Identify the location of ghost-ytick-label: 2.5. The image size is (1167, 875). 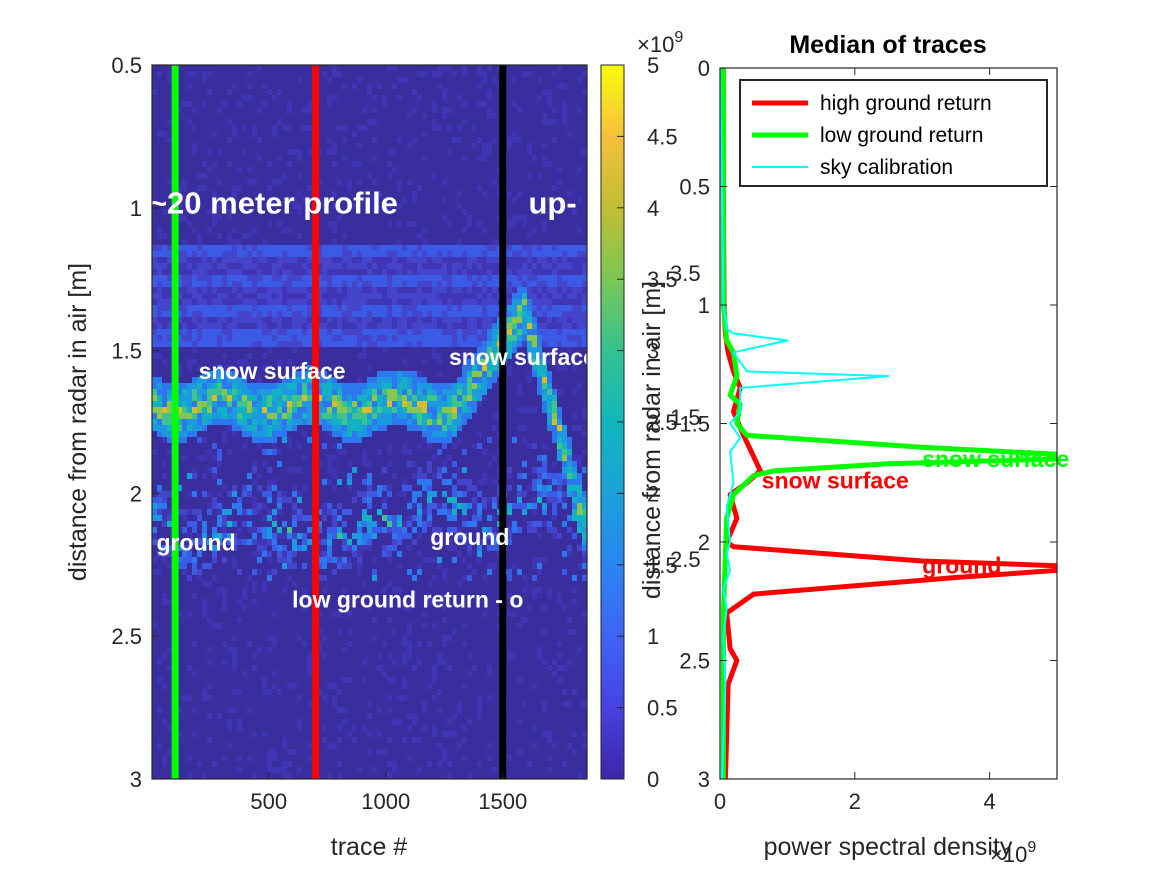
(685, 559).